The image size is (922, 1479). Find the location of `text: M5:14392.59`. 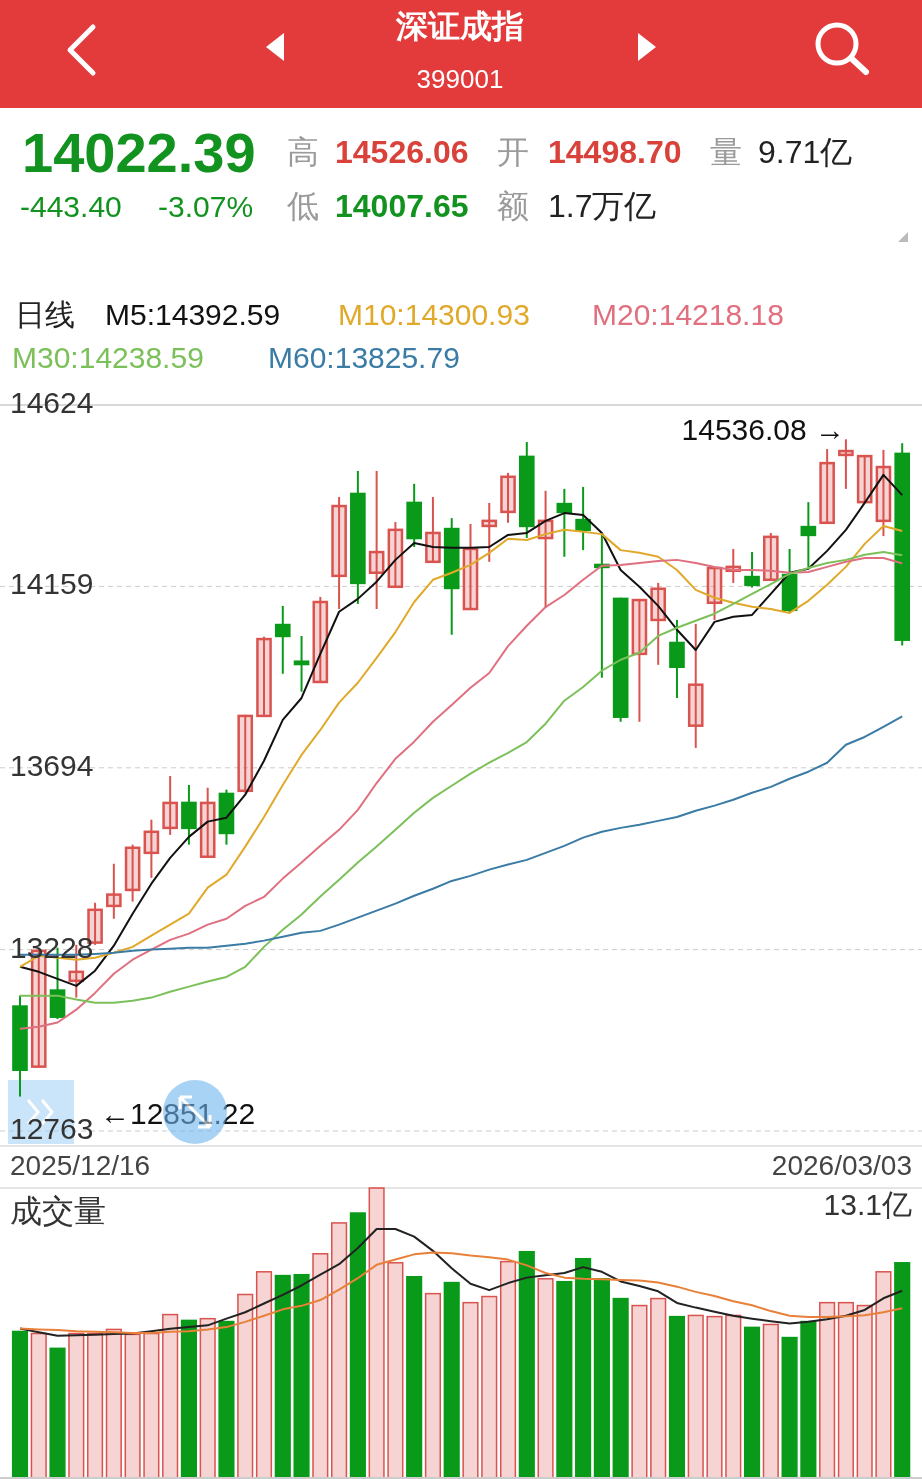

text: M5:14392.59 is located at coordinates (193, 314).